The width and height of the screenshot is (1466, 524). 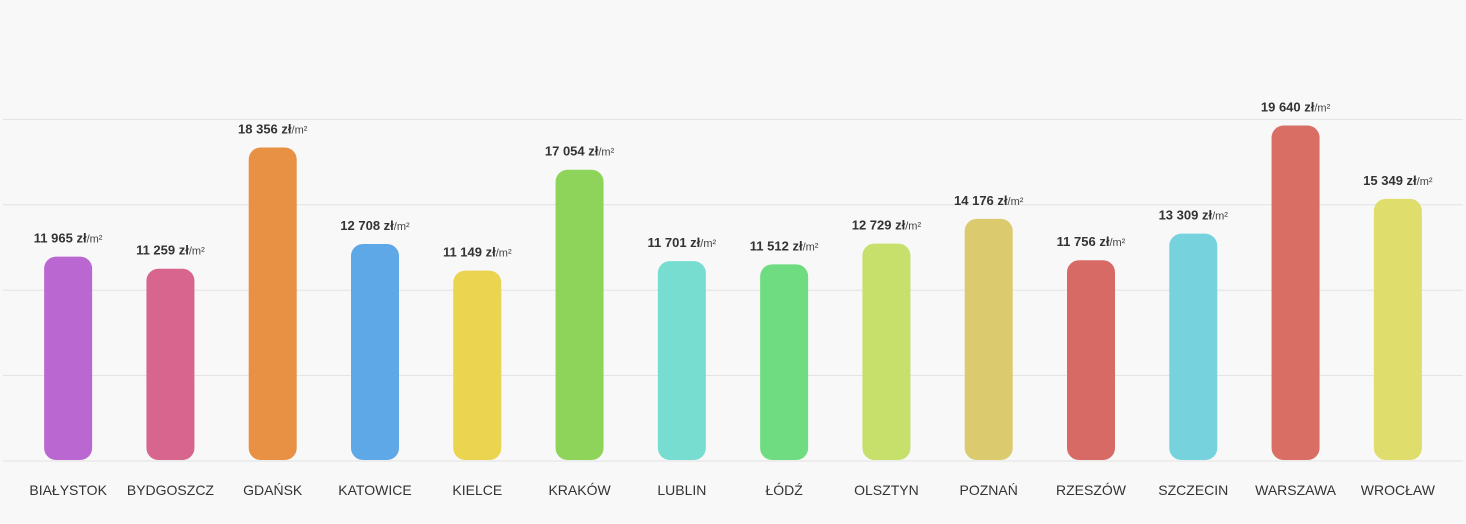 I want to click on category-label: BIAŁYSTOK, so click(x=68, y=490).